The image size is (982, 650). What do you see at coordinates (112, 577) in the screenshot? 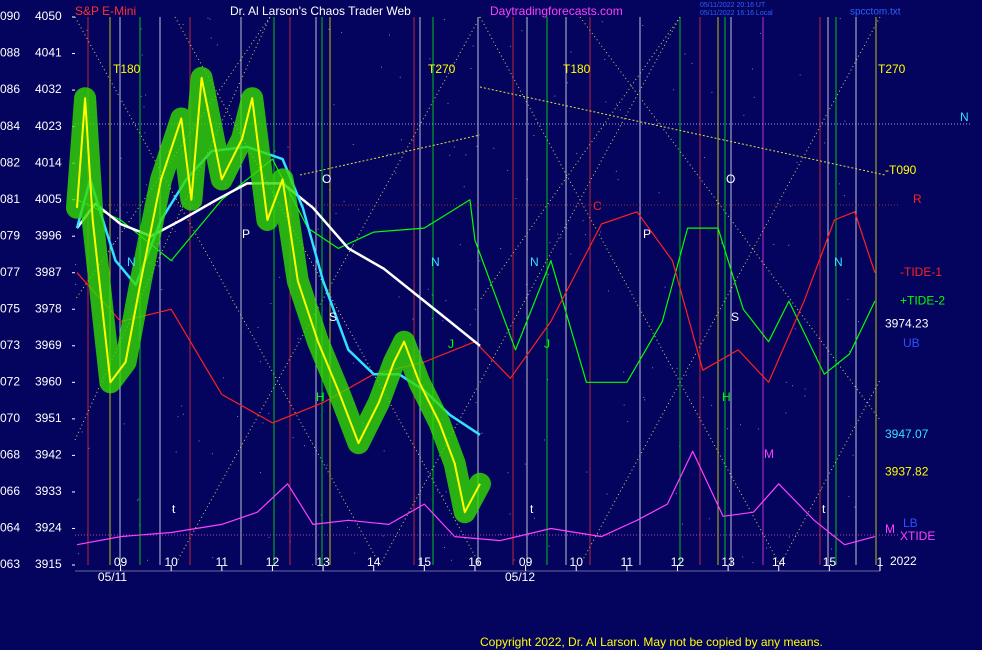
I see `date-label: 05/11` at bounding box center [112, 577].